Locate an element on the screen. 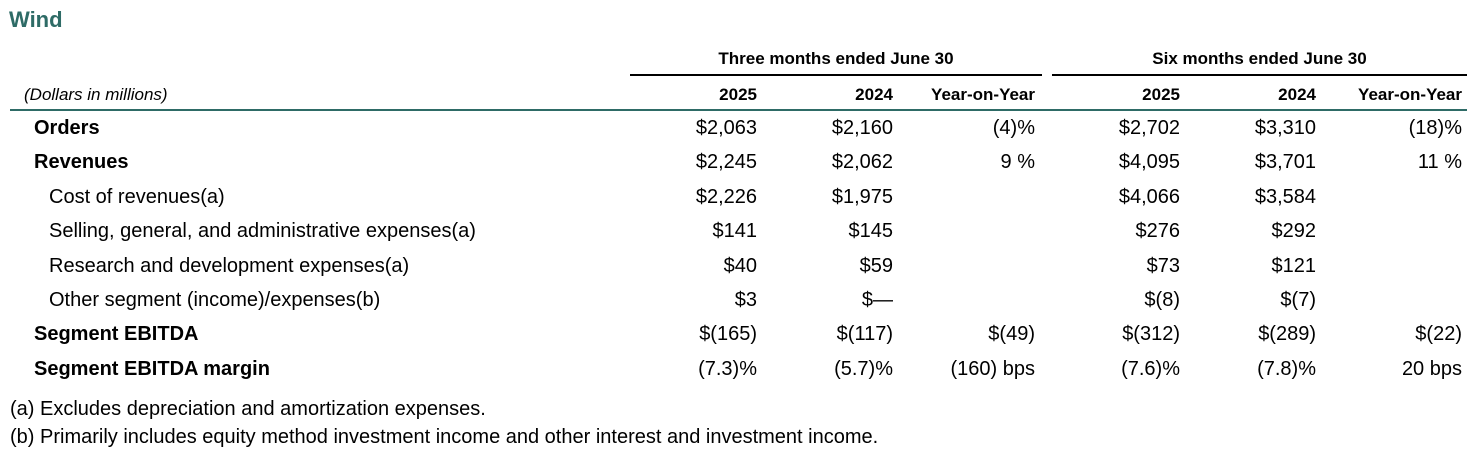 Image resolution: width=1475 pixels, height=456 pixels. cell-s-2024: $3,701 is located at coordinates (1285, 162).